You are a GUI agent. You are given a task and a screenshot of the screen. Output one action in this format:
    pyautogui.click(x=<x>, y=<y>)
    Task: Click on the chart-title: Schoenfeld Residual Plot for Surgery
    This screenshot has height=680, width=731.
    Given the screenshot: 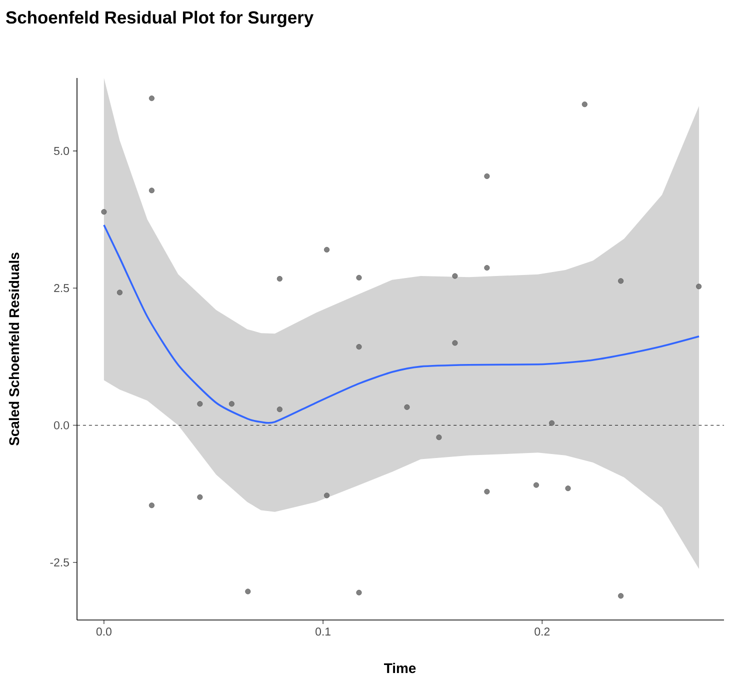 What is the action you would take?
    pyautogui.click(x=160, y=19)
    